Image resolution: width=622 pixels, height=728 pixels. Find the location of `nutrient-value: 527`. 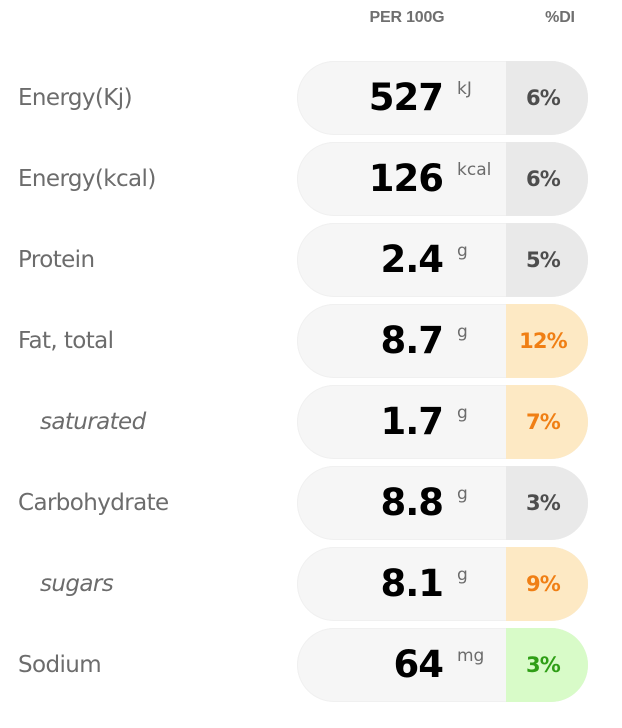

nutrient-value: 527 is located at coordinates (406, 97).